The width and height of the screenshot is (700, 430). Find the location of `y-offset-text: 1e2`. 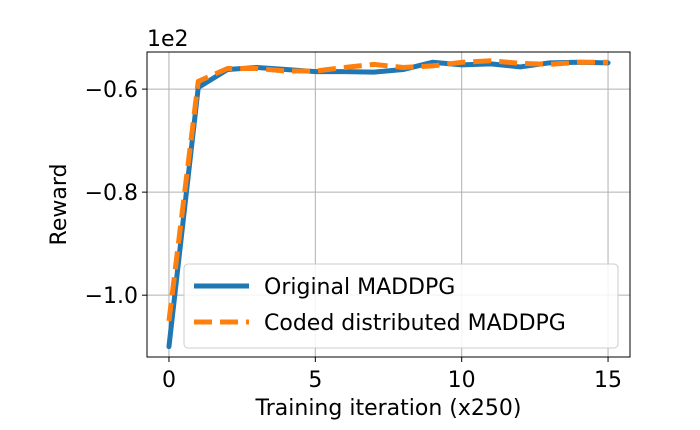

y-offset-text: 1e2 is located at coordinates (168, 39).